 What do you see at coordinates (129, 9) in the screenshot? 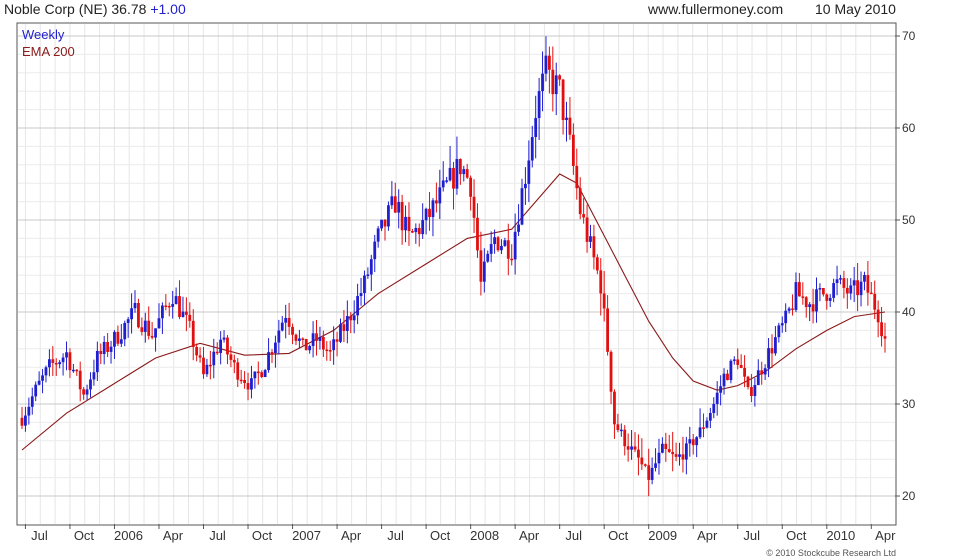
I see `last-price: 36.78` at bounding box center [129, 9].